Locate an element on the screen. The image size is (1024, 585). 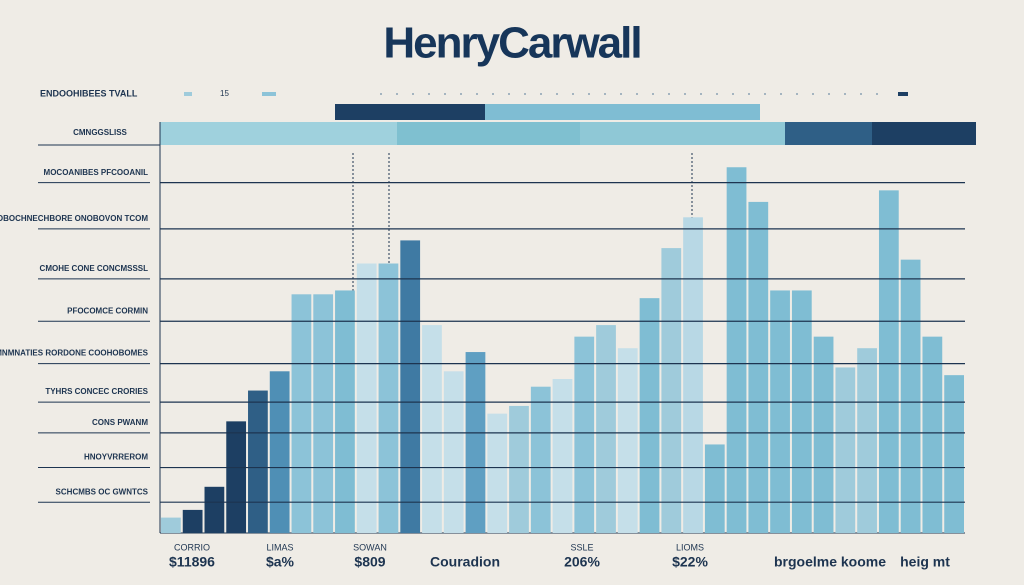
header-note: 15 is located at coordinates (224, 93).